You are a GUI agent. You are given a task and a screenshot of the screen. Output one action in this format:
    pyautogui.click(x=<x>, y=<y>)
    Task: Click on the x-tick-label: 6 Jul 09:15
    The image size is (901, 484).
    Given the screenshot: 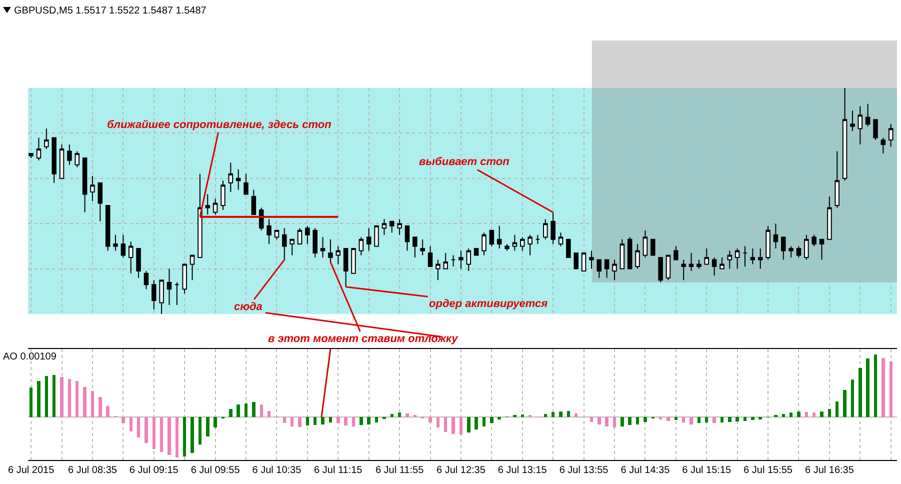 What is the action you would take?
    pyautogui.click(x=154, y=470)
    